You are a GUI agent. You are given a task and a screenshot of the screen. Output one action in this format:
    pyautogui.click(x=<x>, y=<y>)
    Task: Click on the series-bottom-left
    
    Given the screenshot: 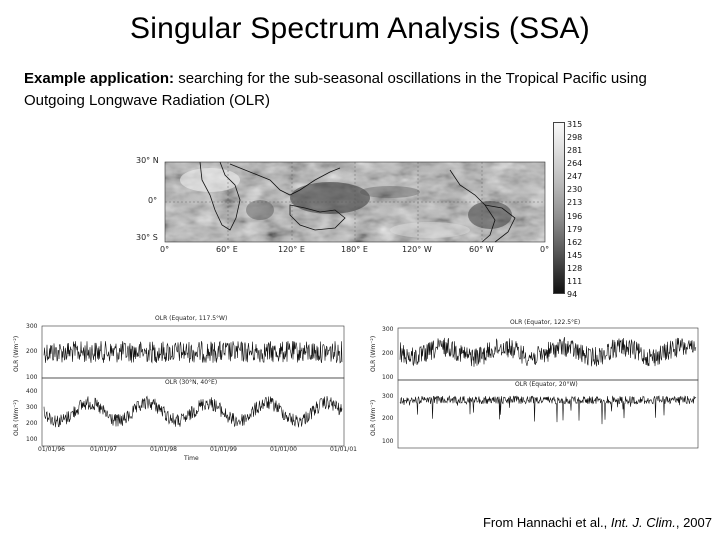 What is the action you would take?
    pyautogui.click(x=193, y=411)
    